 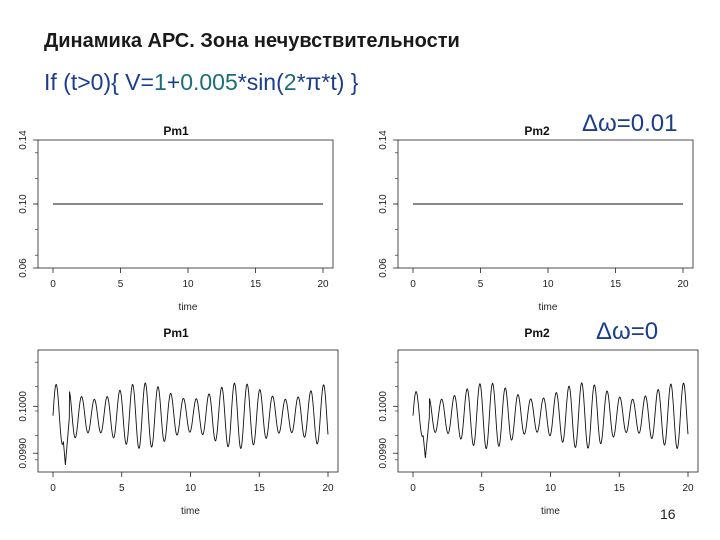 I want to click on code-number-2: 0.005, so click(x=209, y=82).